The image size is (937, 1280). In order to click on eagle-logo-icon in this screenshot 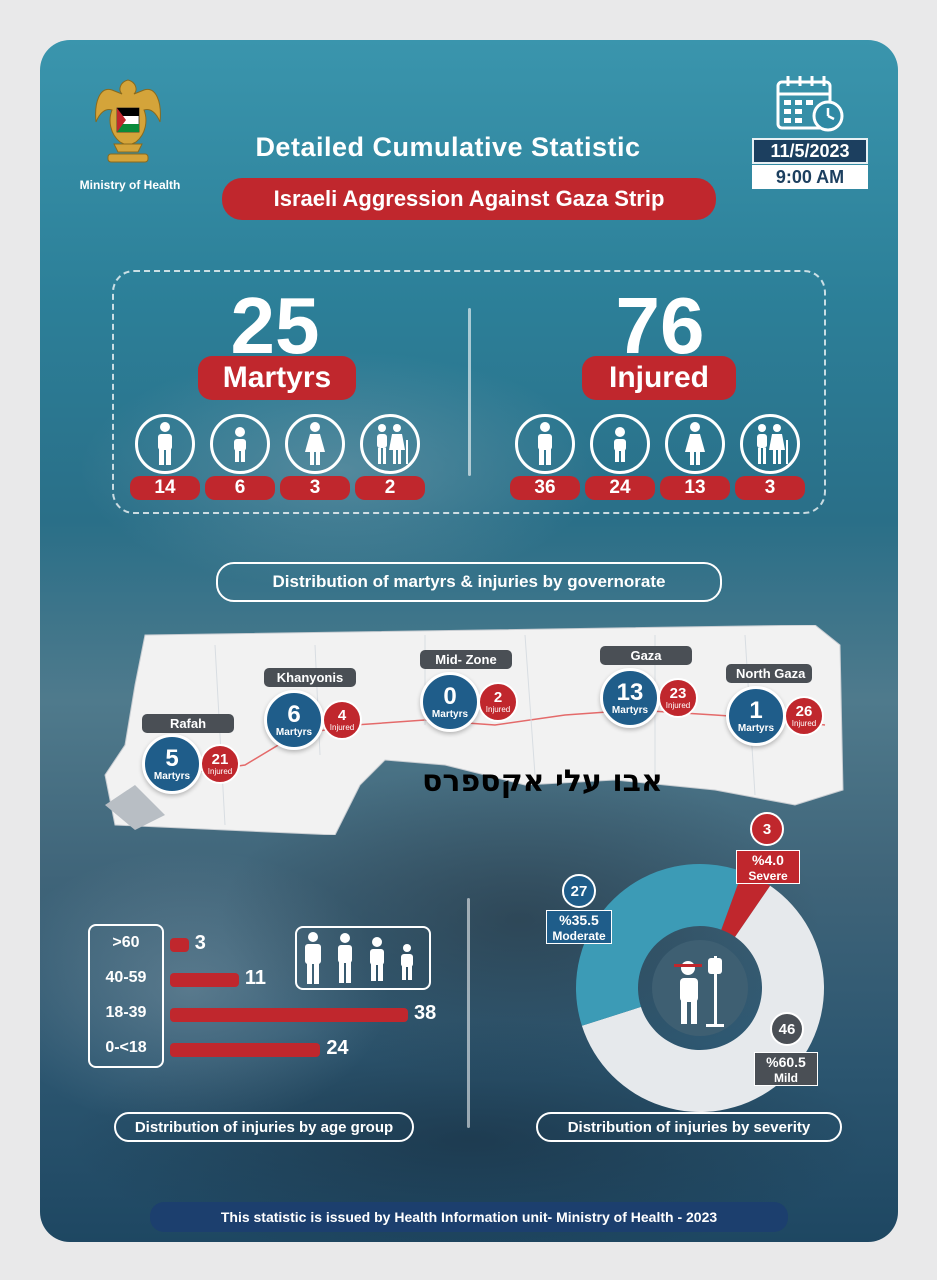, I will do `click(128, 121)`.